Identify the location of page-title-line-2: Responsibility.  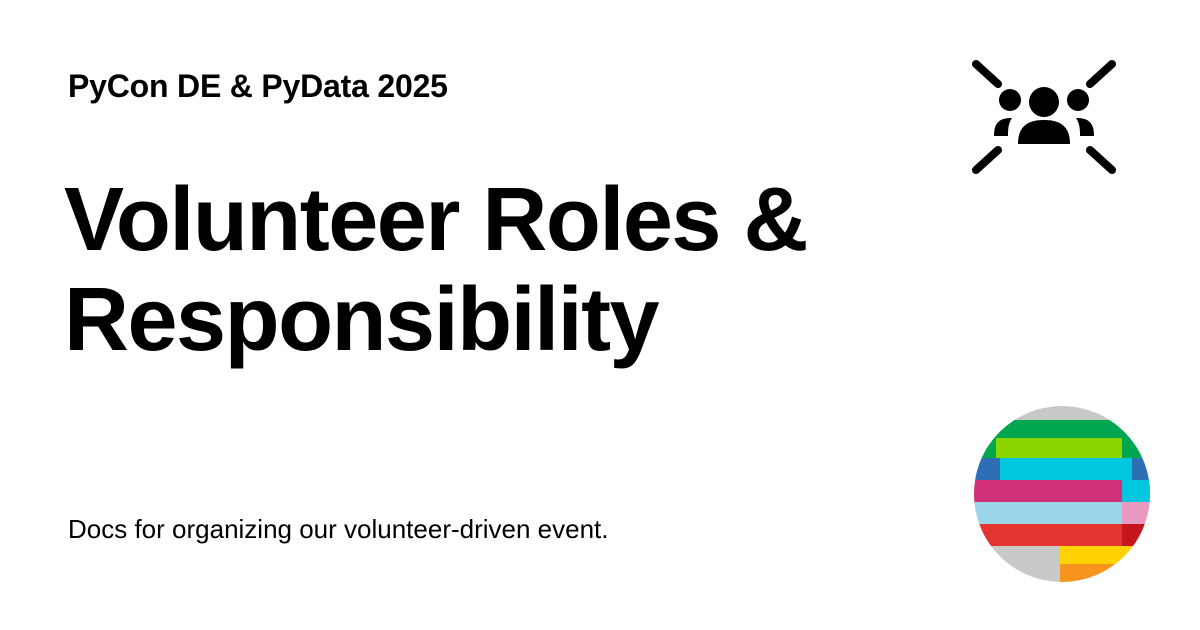
(362, 320).